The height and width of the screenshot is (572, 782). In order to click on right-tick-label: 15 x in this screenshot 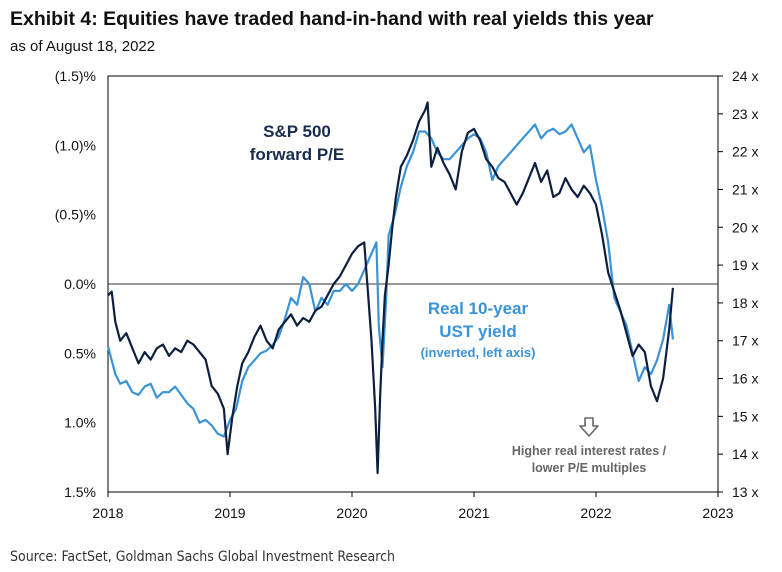, I will do `click(745, 416)`.